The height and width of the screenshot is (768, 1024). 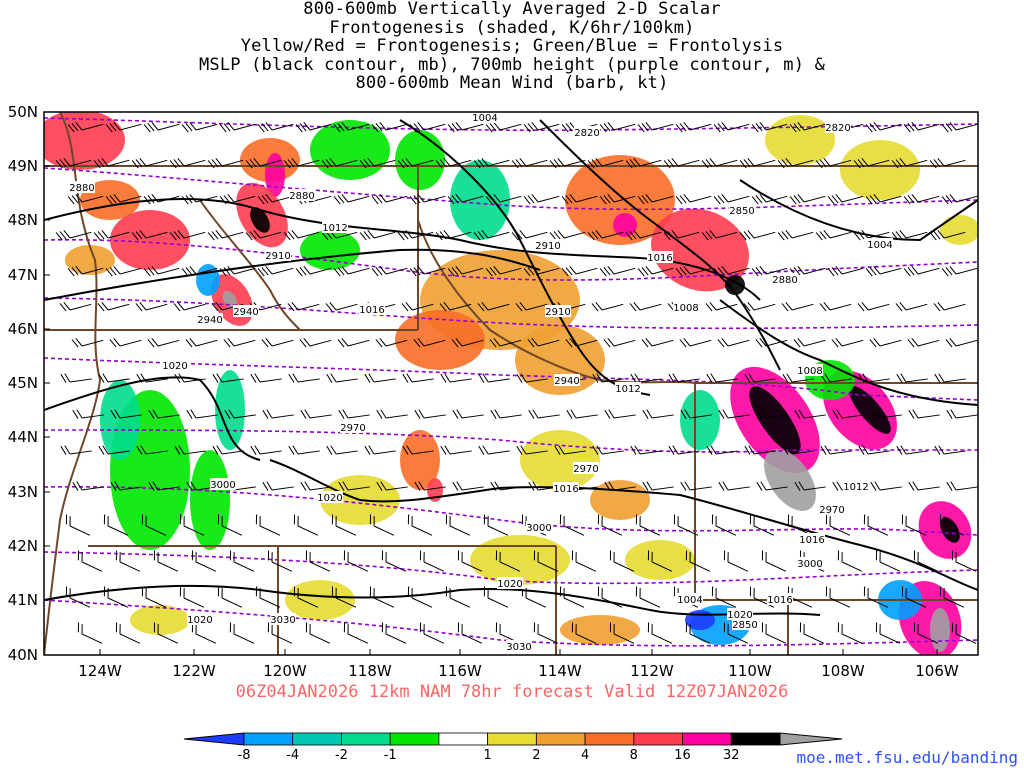 I want to click on lon-label-108W: 108W, so click(x=843, y=671).